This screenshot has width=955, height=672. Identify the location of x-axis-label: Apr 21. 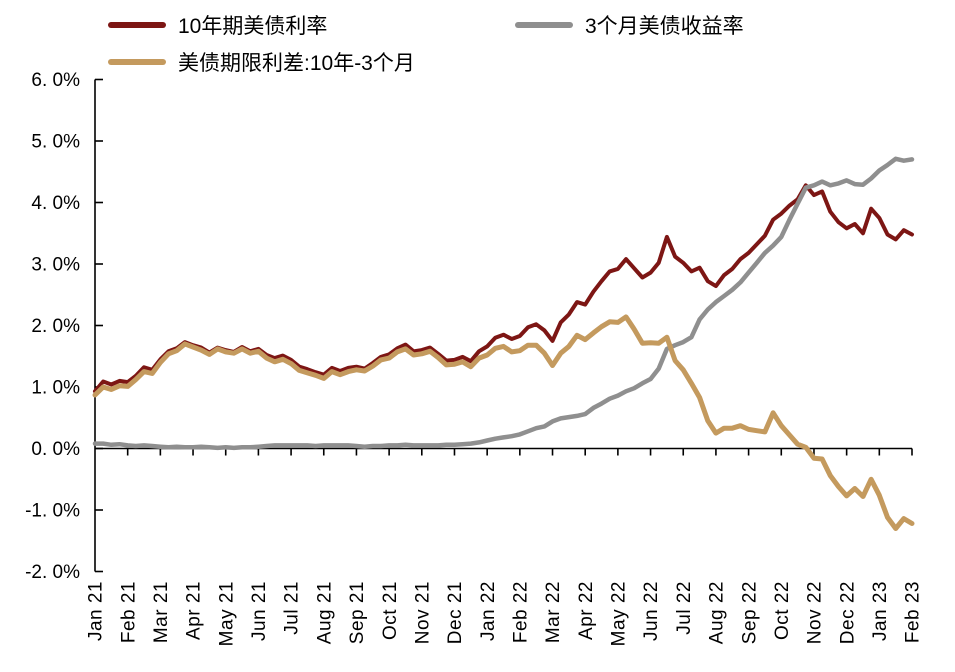
(194, 610).